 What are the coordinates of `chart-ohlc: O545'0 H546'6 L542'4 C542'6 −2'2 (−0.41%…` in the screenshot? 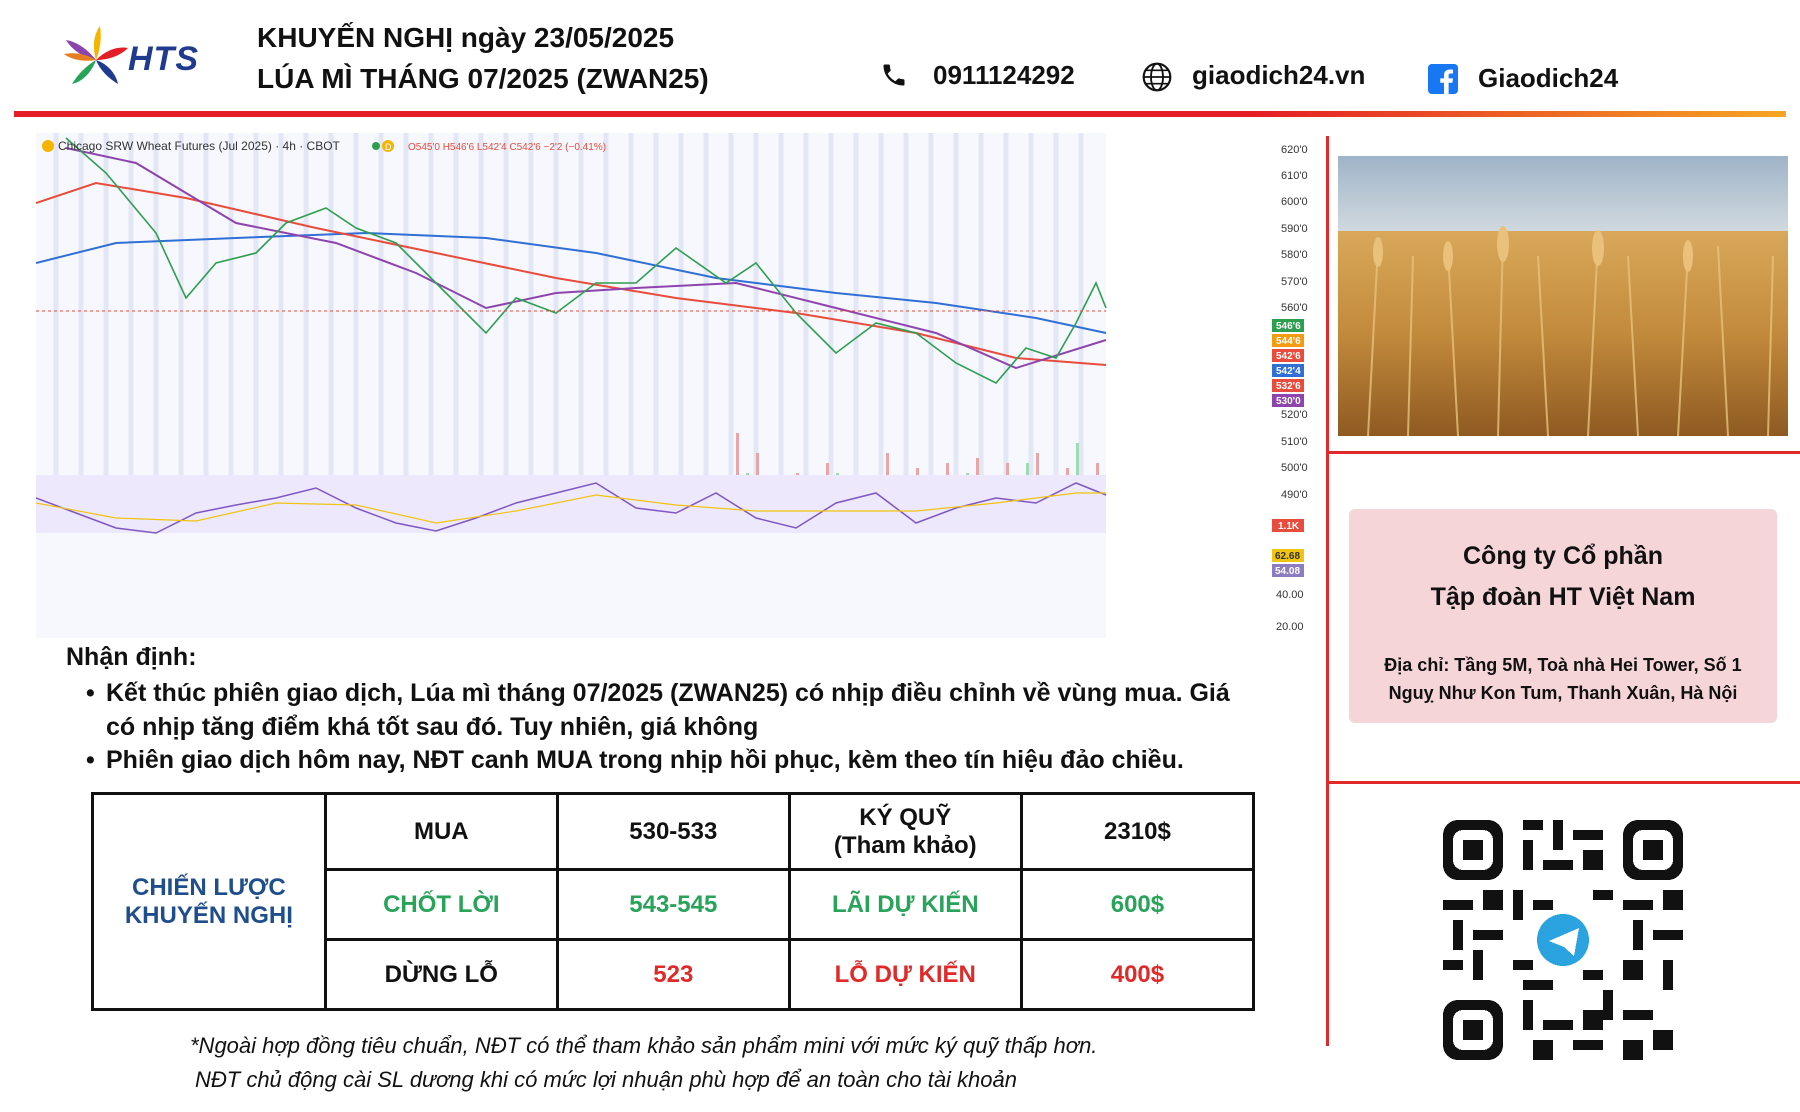 It's located at (507, 147).